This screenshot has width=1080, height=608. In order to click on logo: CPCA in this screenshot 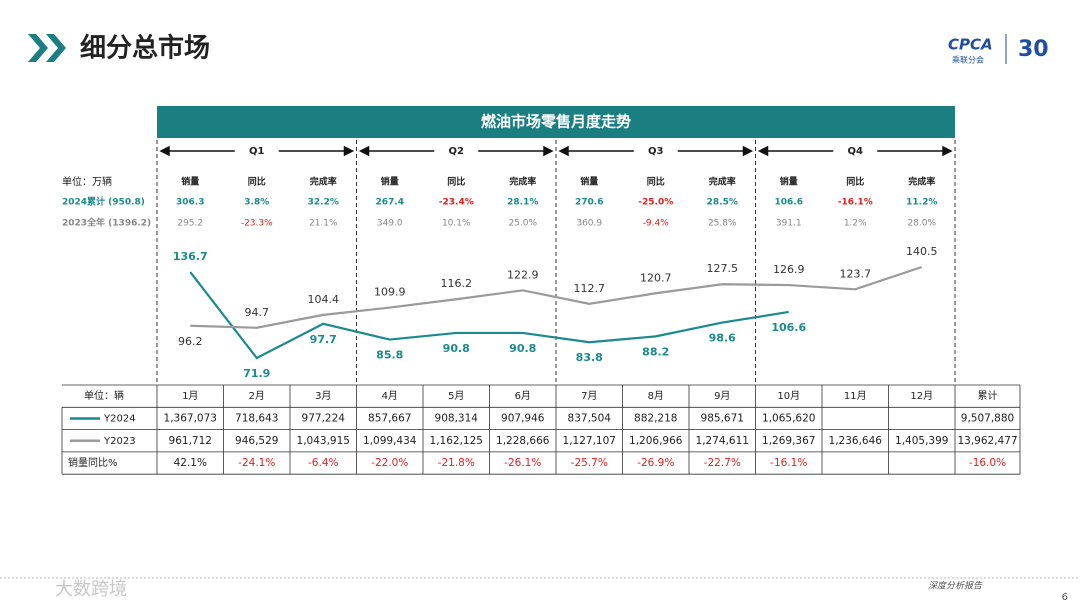, I will do `click(970, 45)`.